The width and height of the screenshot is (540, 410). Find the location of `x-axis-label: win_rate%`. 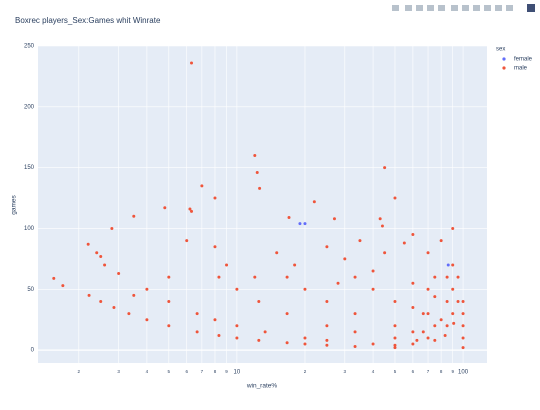

x-axis-label: win_rate% is located at coordinates (262, 386).